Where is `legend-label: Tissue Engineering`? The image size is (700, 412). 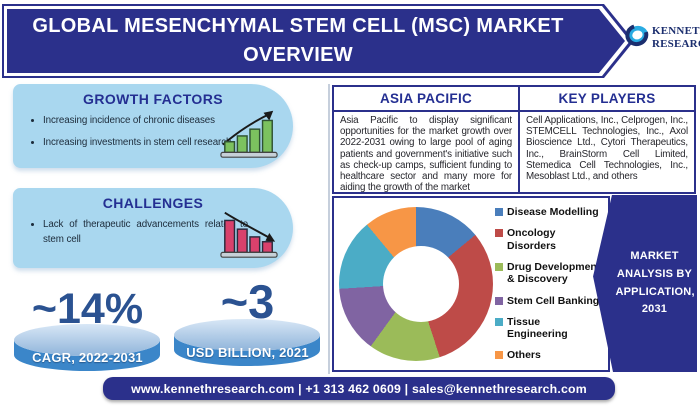 legend-label: Tissue Engineering is located at coordinates (537, 328).